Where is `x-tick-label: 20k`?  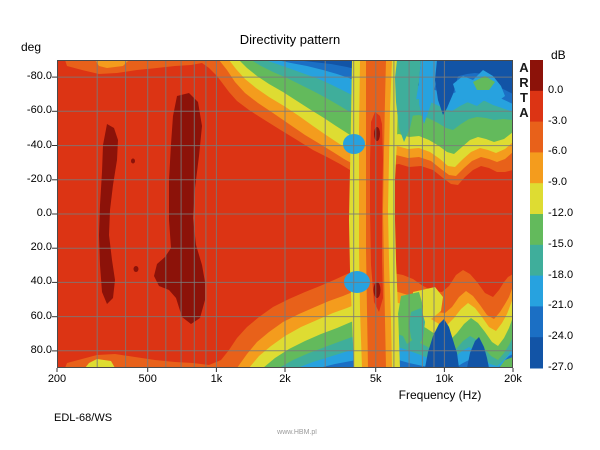 x-tick-label: 20k is located at coordinates (513, 379).